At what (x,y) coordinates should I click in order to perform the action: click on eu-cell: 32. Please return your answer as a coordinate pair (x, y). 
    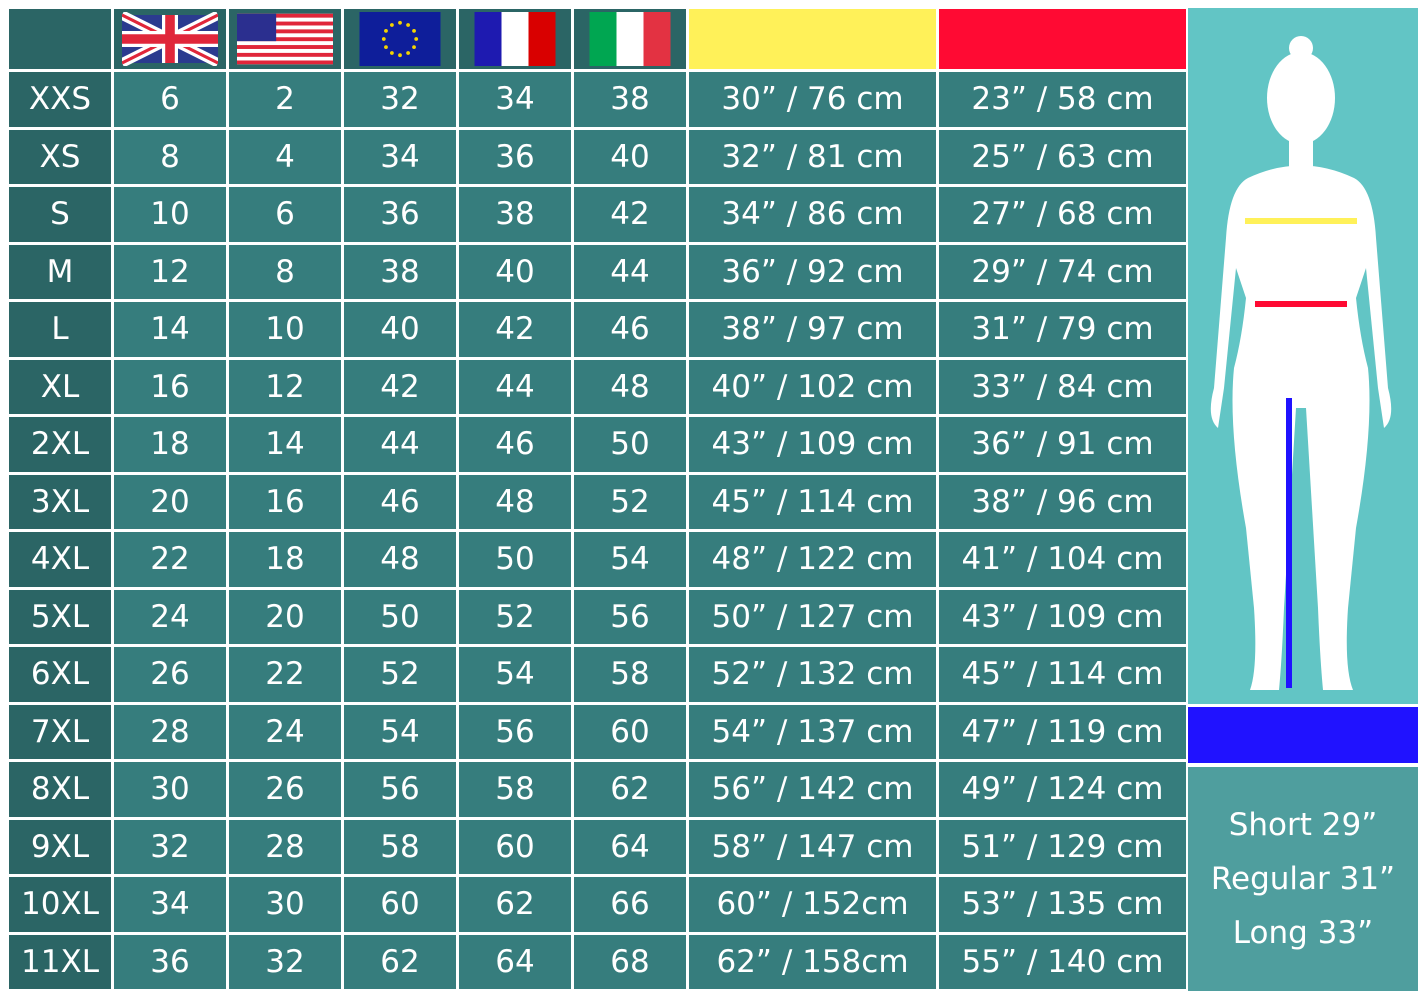
    Looking at the image, I should click on (400, 99).